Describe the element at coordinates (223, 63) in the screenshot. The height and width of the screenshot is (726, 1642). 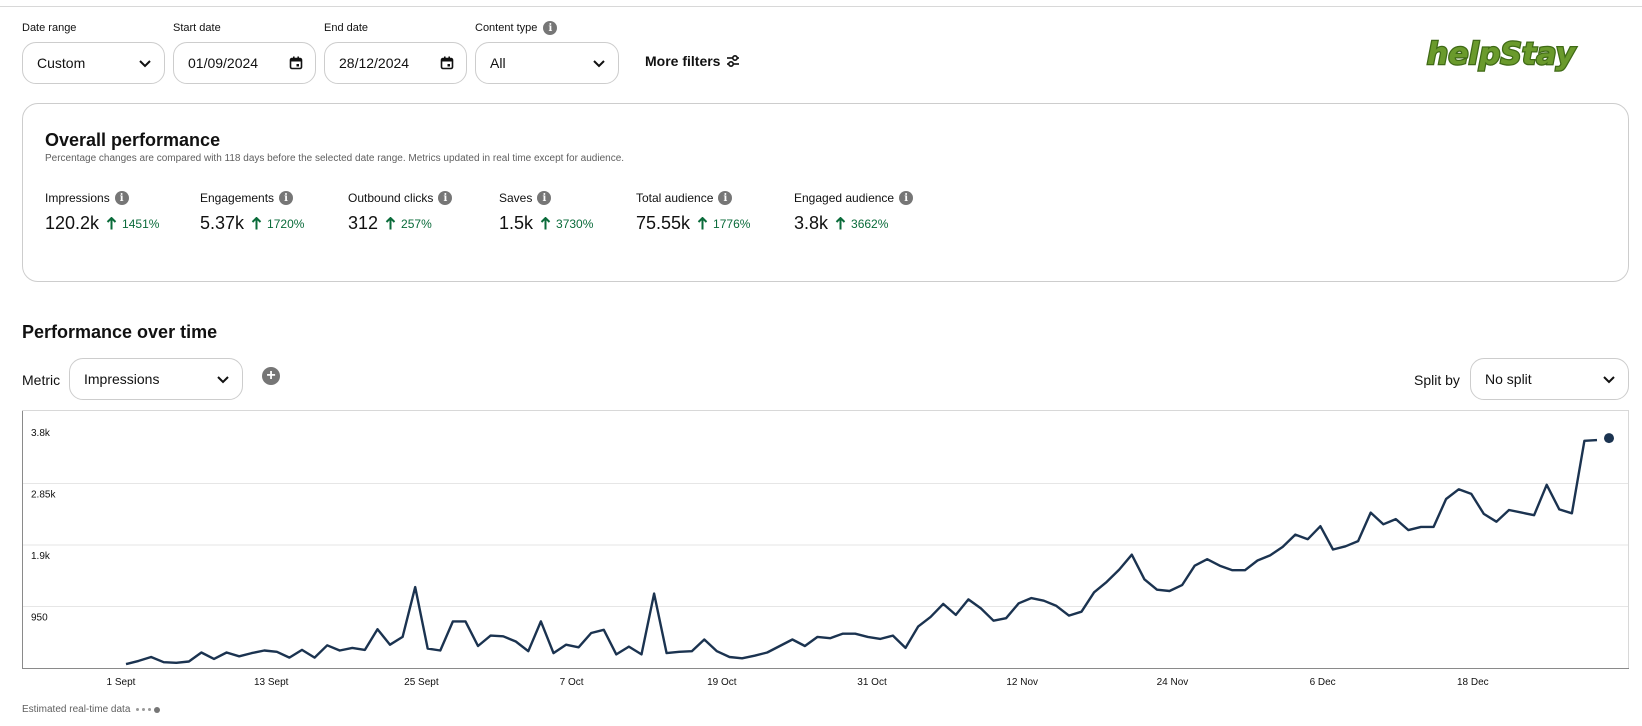
I see `start-date-value: 01/09/2024` at that location.